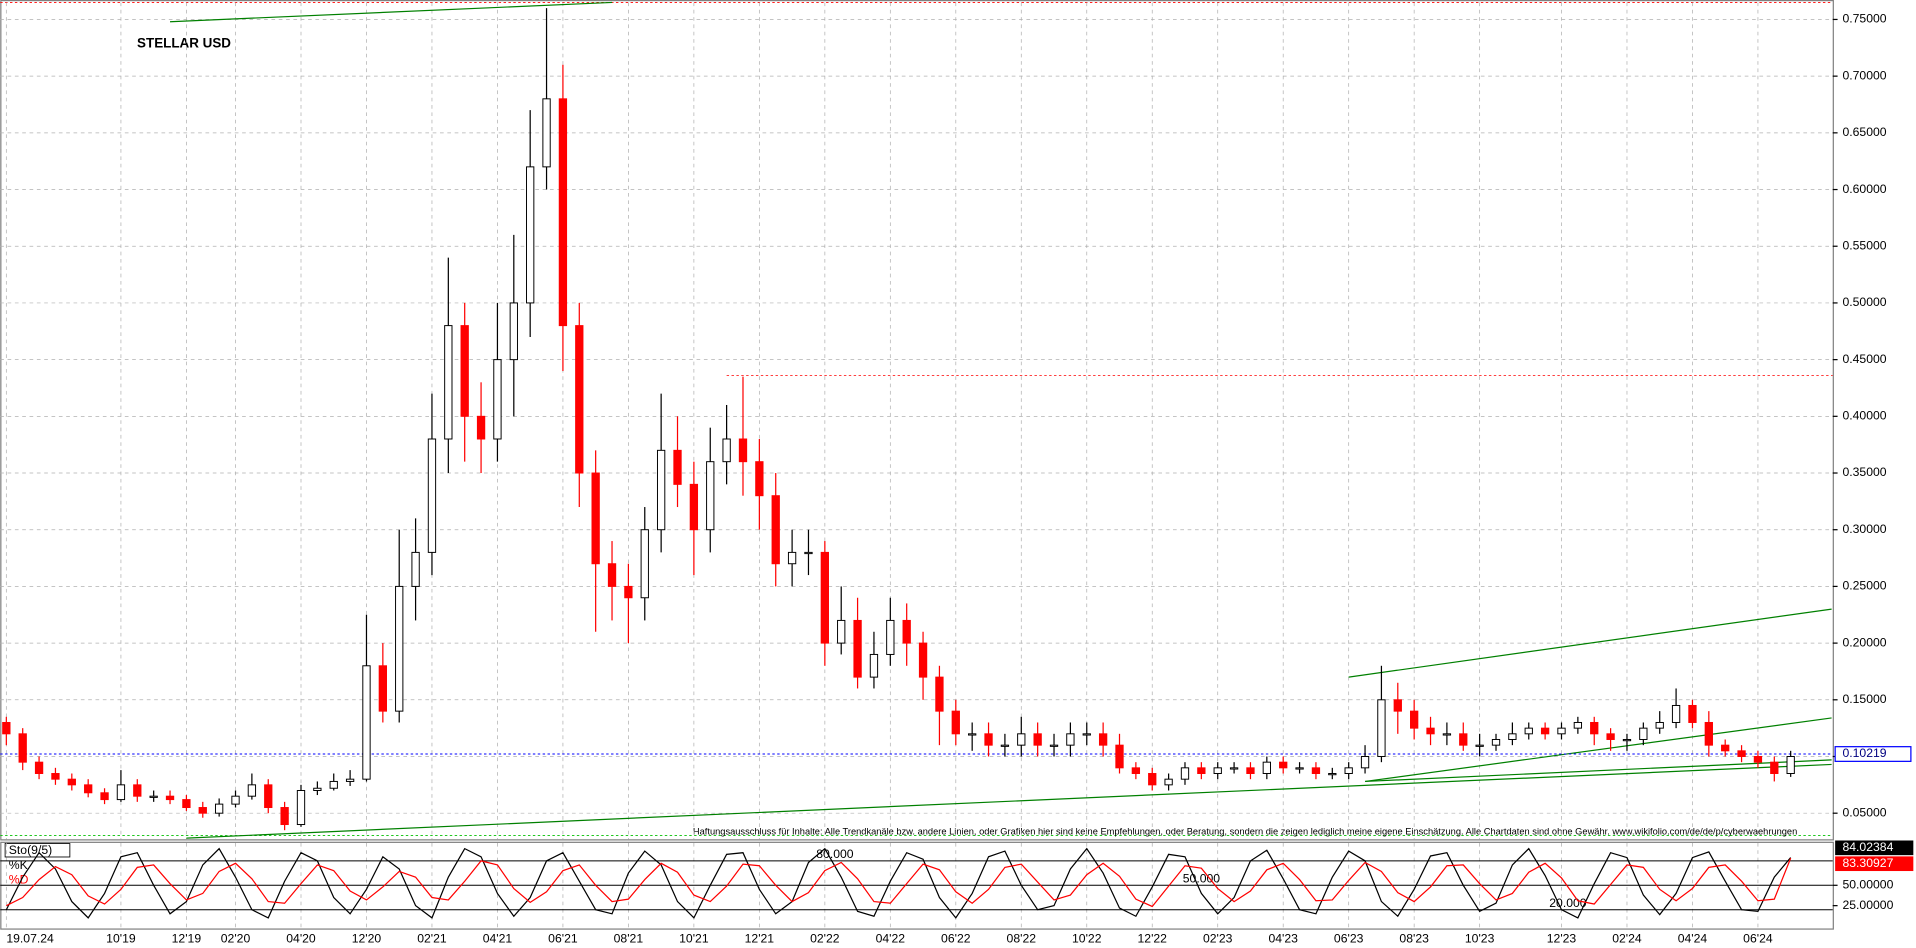 The height and width of the screenshot is (948, 1916). What do you see at coordinates (184, 43) in the screenshot?
I see `chart-title: STELLAR USD` at bounding box center [184, 43].